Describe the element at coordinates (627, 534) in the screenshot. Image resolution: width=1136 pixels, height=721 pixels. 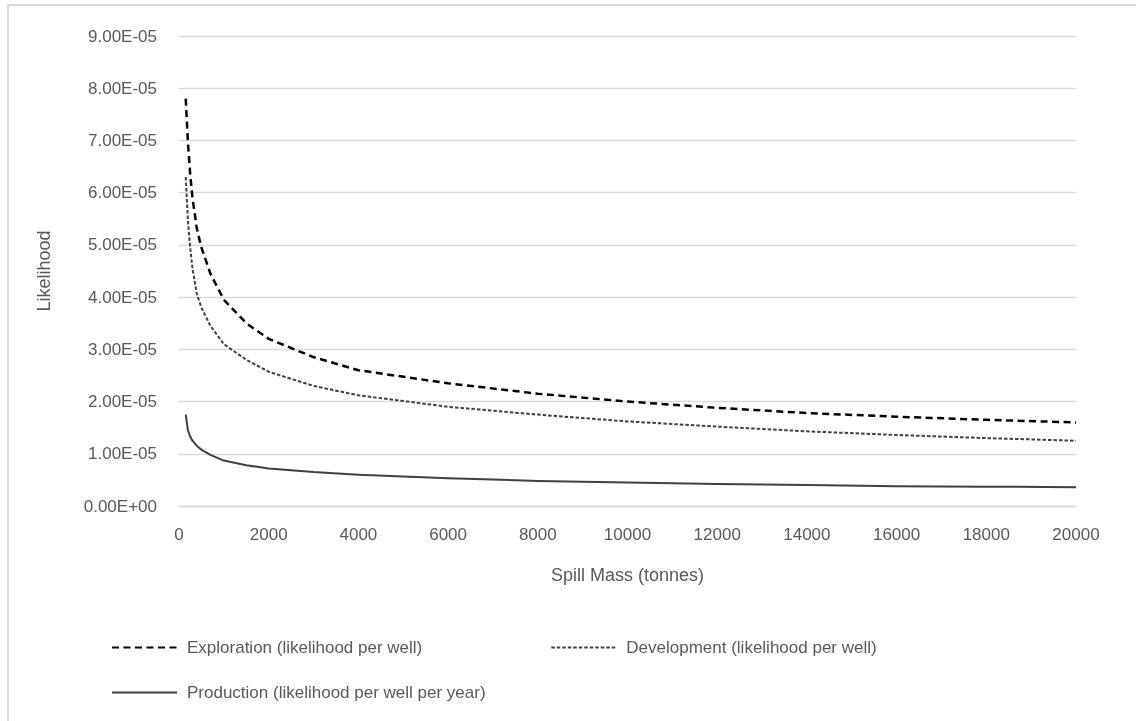
I see `x-tick-label: 10000` at that location.